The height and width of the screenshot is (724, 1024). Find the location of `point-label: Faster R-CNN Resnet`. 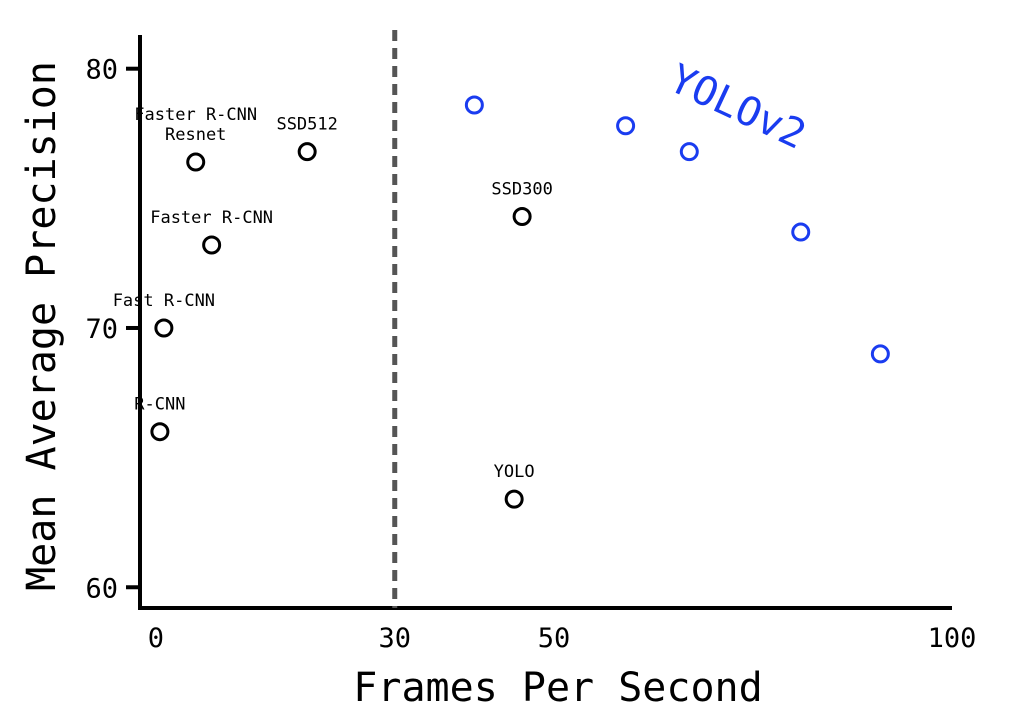

point-label: Faster R-CNN Resnet is located at coordinates (195, 125).